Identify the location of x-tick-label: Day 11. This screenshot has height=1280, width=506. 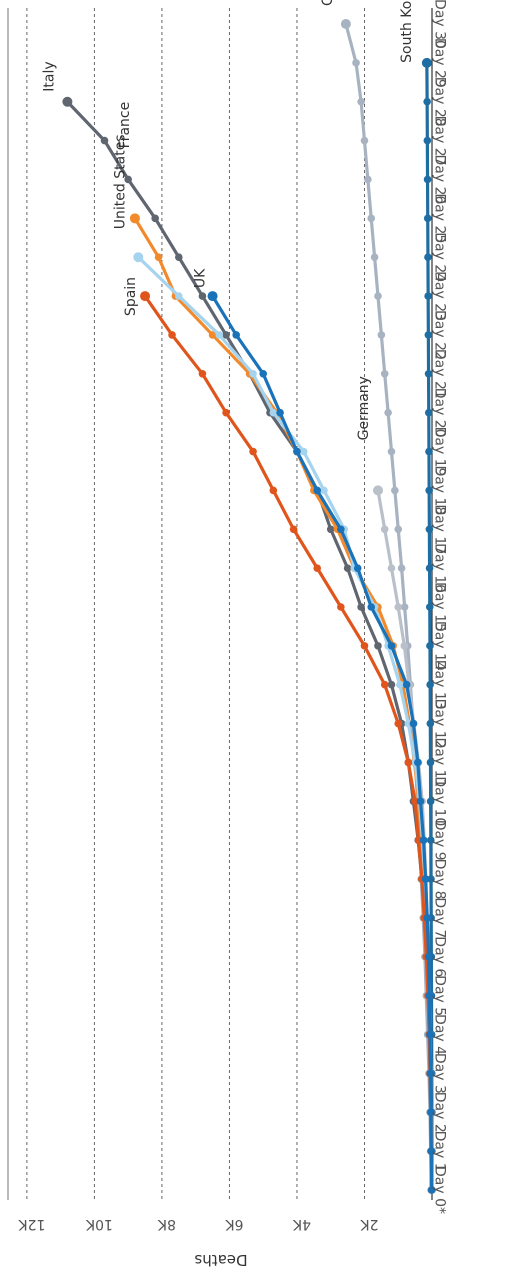
(439, 763).